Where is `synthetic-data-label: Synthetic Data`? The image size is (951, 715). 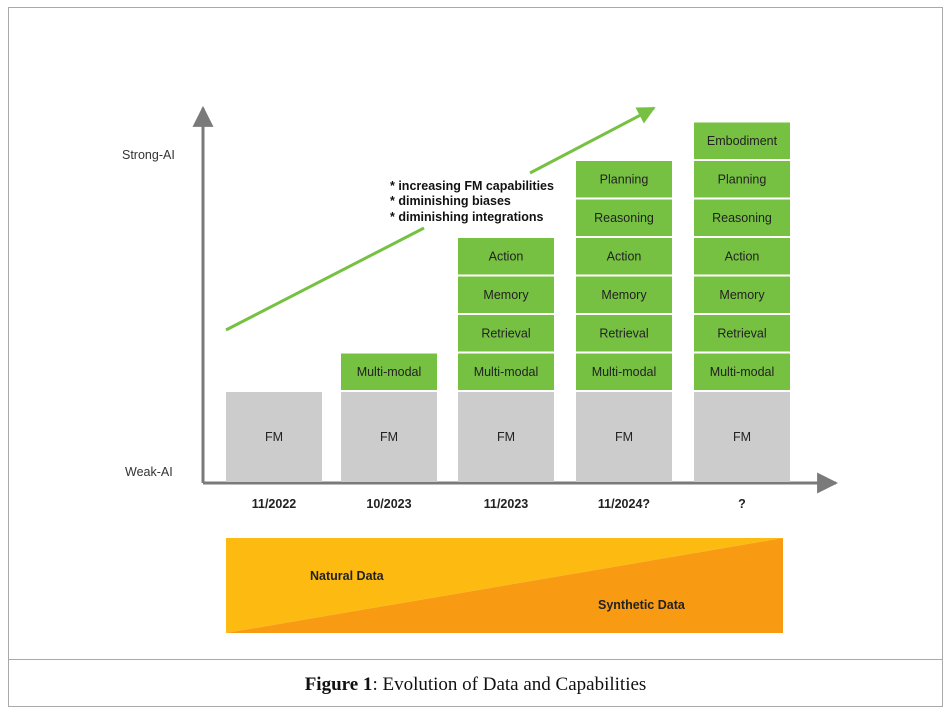
synthetic-data-label: Synthetic Data is located at coordinates (642, 605).